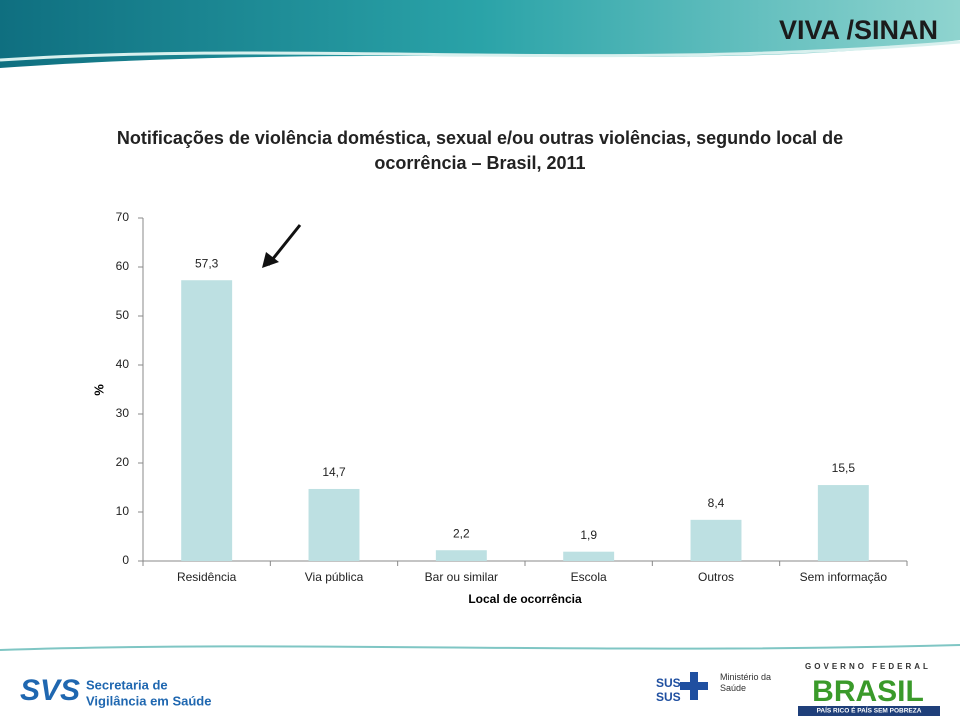  I want to click on svs-logo: SVS, so click(50, 690).